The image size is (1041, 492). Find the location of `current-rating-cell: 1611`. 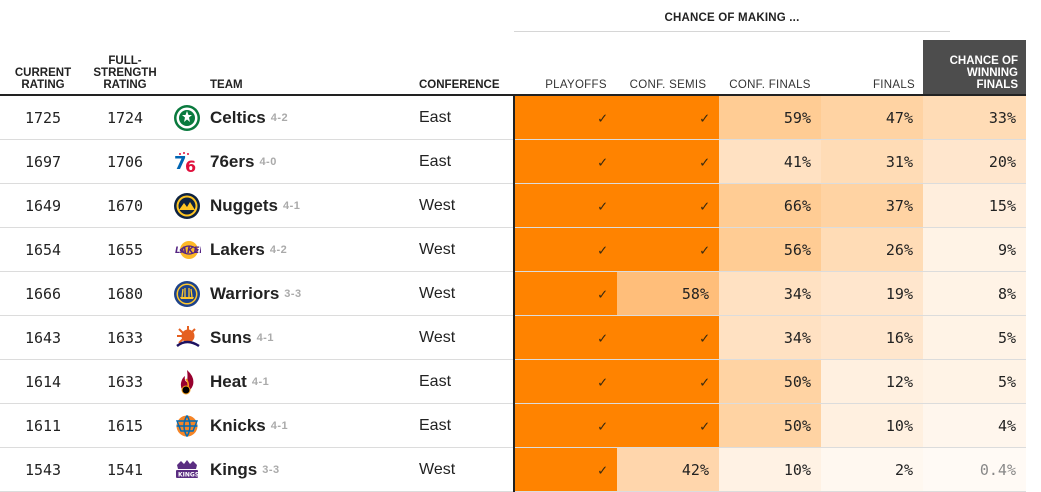

current-rating-cell: 1611 is located at coordinates (43, 425).